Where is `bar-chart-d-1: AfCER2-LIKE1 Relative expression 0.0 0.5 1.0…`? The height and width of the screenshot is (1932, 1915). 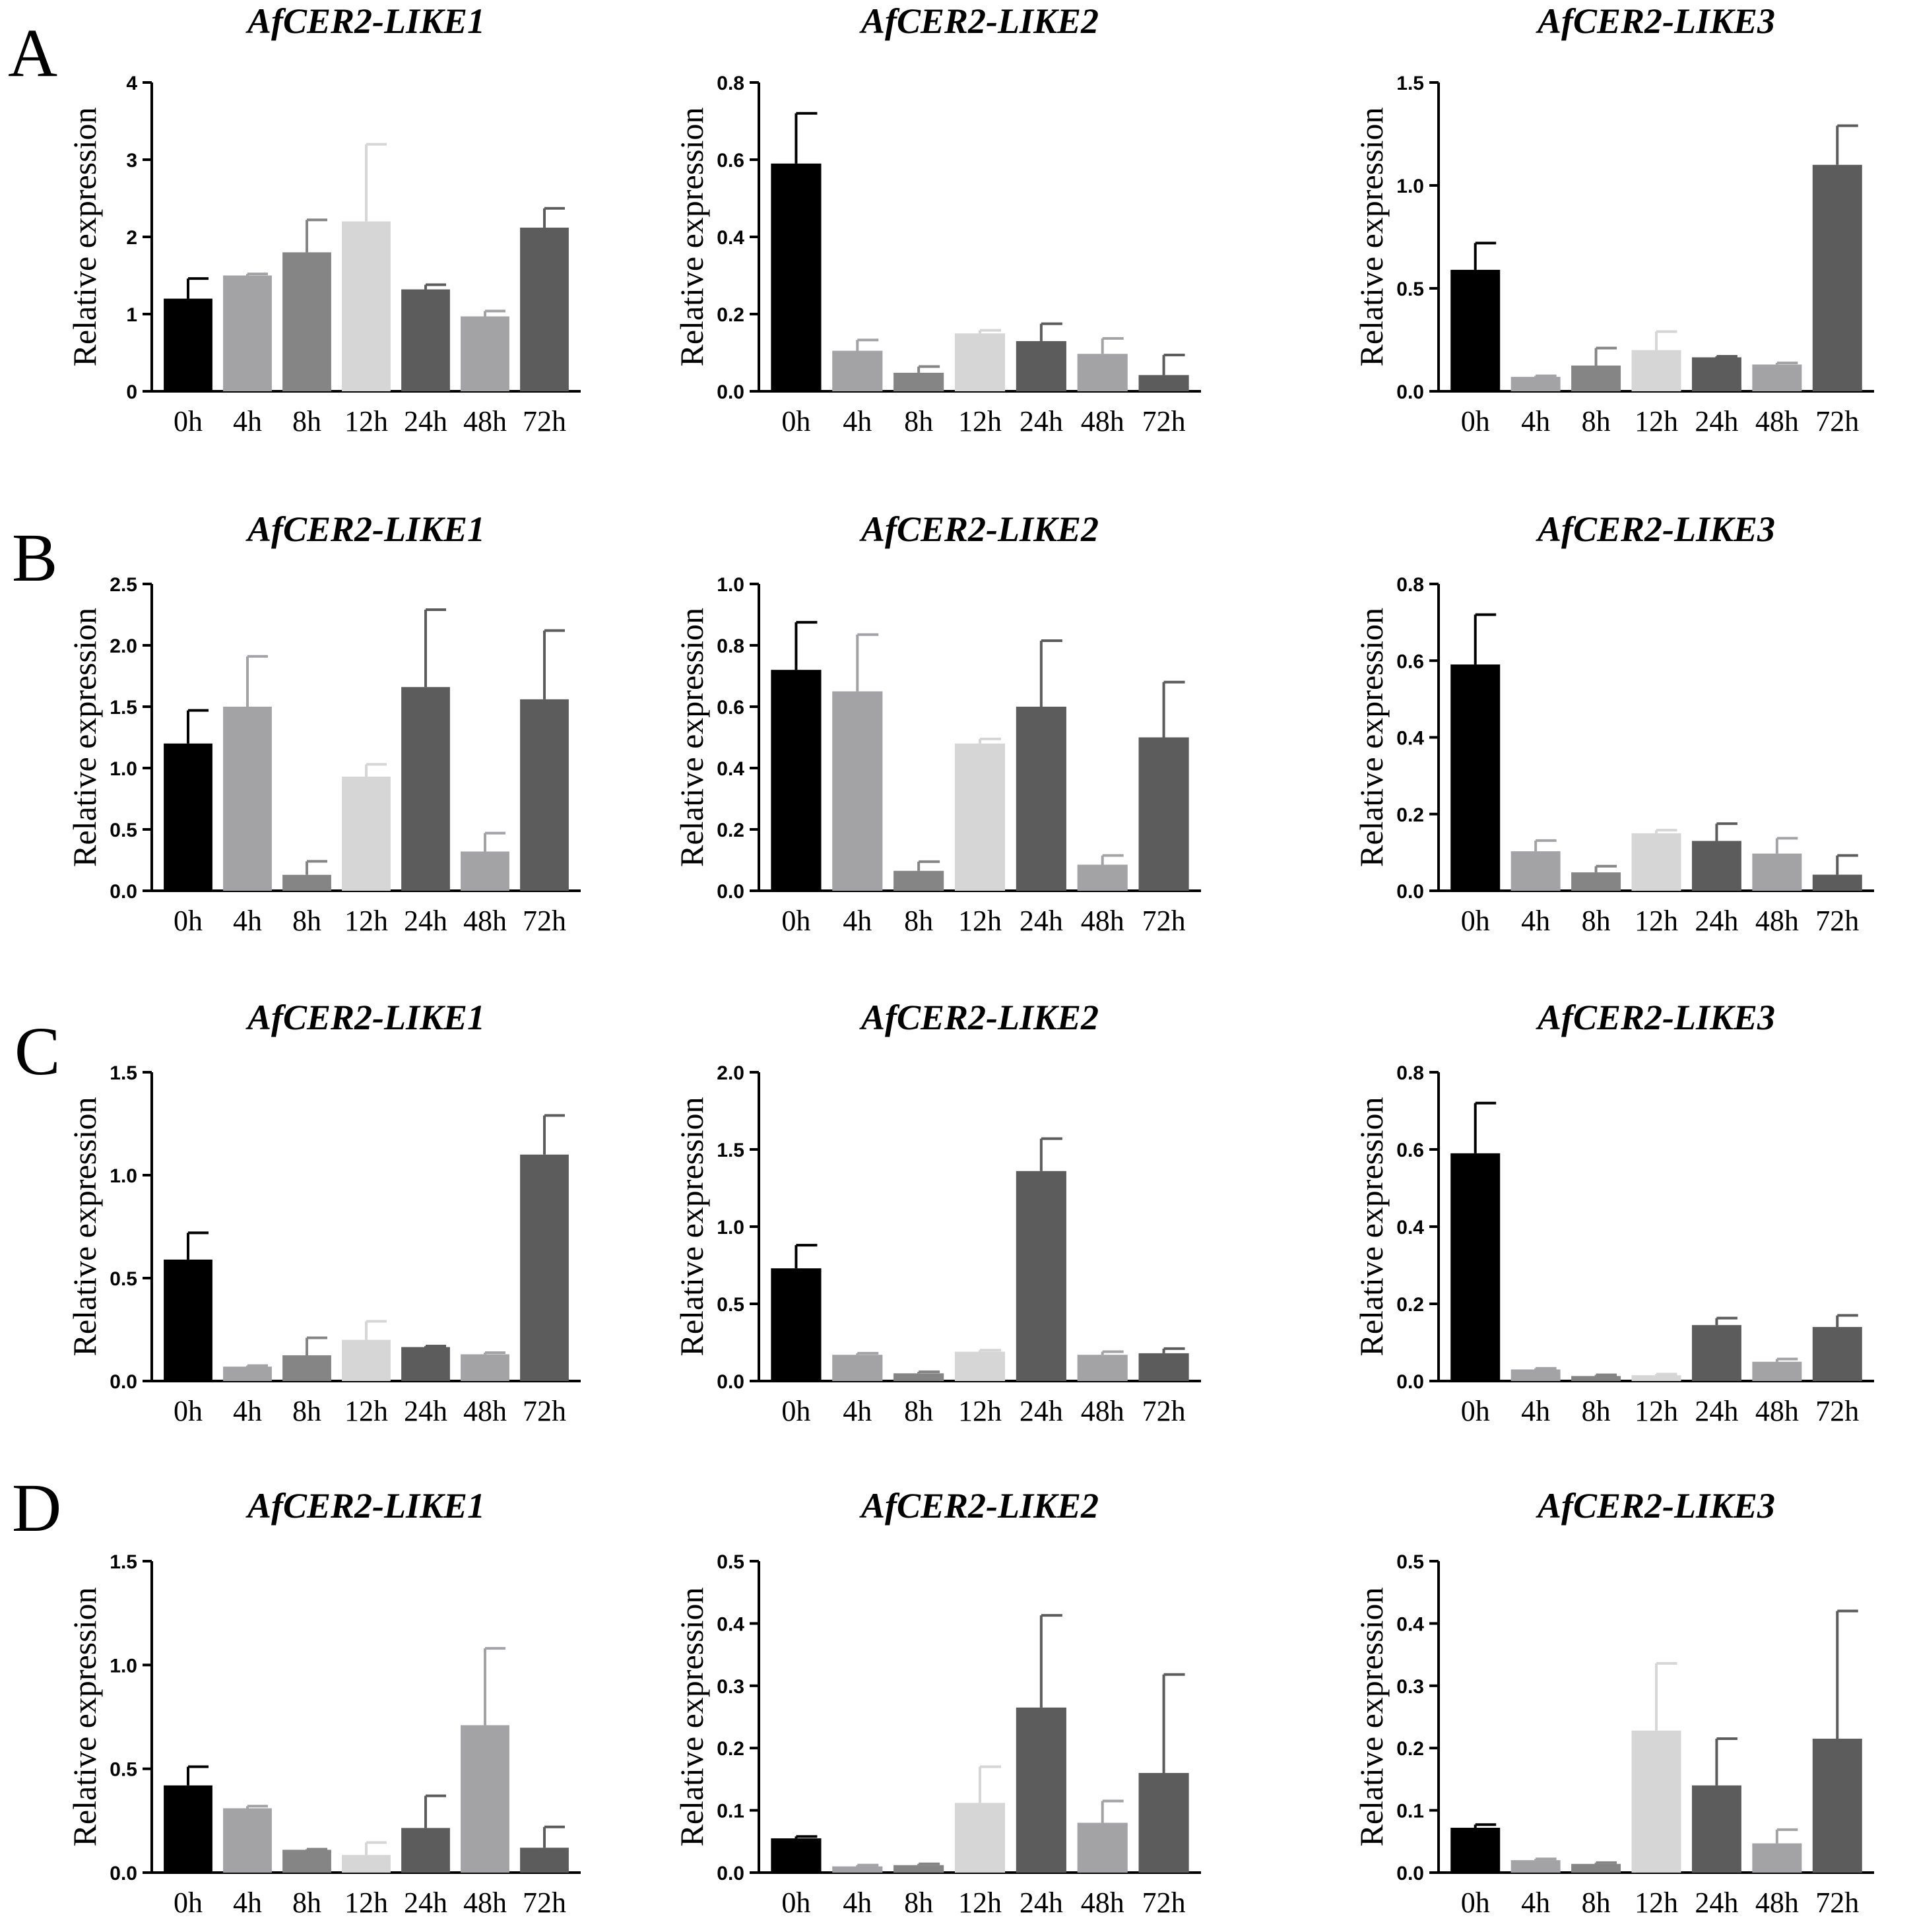
bar-chart-d-1: AfCER2-LIKE1 Relative expression 0.0 0.5 1.0… is located at coordinates (323, 1703).